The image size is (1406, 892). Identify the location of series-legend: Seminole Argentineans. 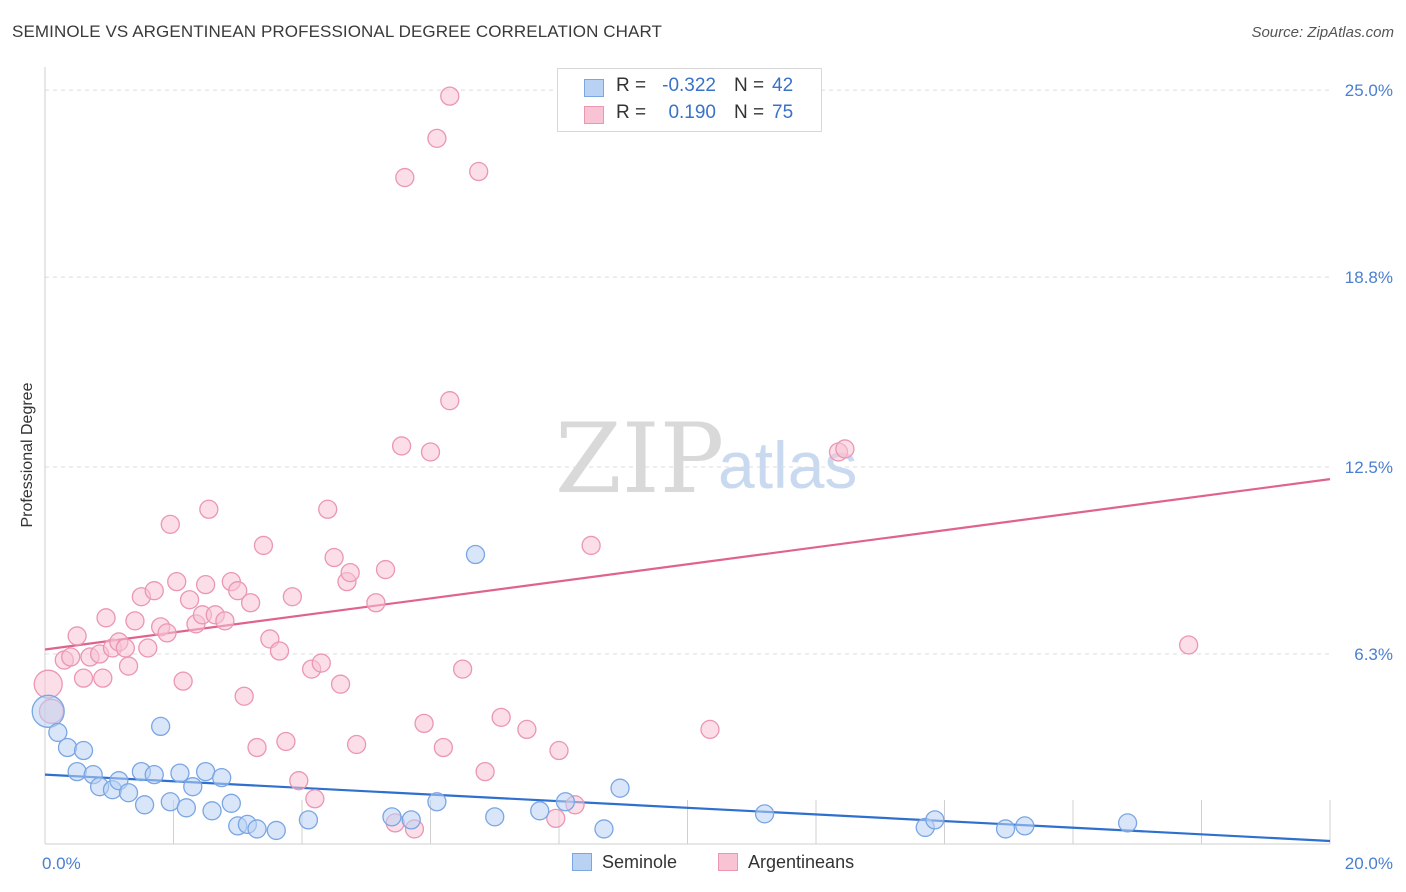
(703, 864).